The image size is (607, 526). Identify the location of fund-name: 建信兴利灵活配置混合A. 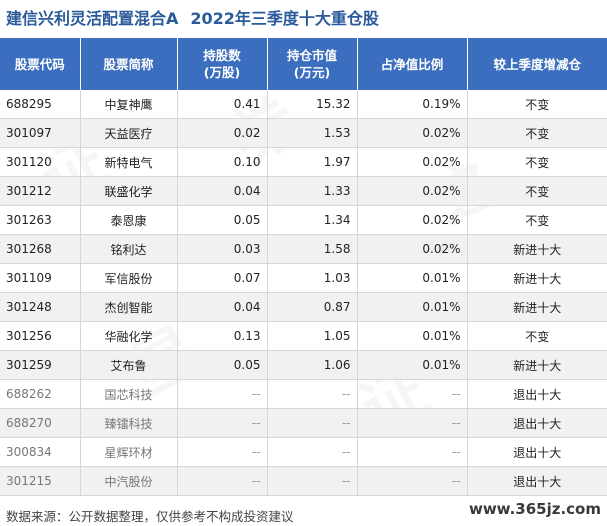
(92, 18).